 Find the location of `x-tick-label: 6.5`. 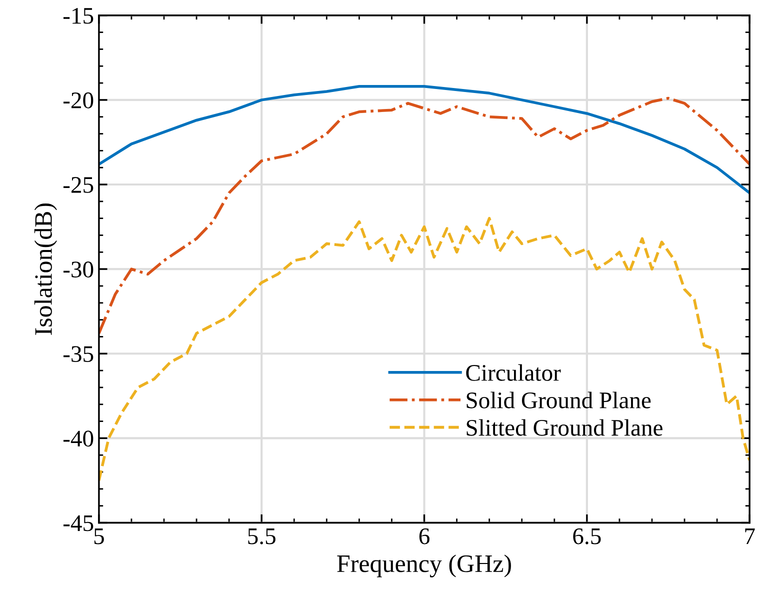

x-tick-label: 6.5 is located at coordinates (587, 536).